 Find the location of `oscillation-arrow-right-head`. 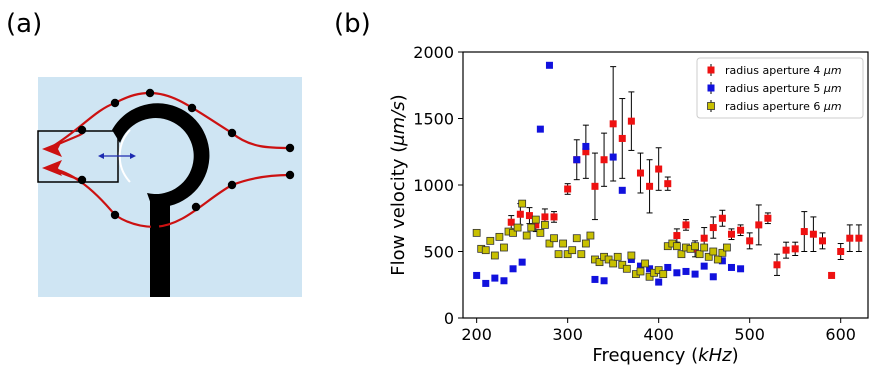

oscillation-arrow-right-head is located at coordinates (133, 156).